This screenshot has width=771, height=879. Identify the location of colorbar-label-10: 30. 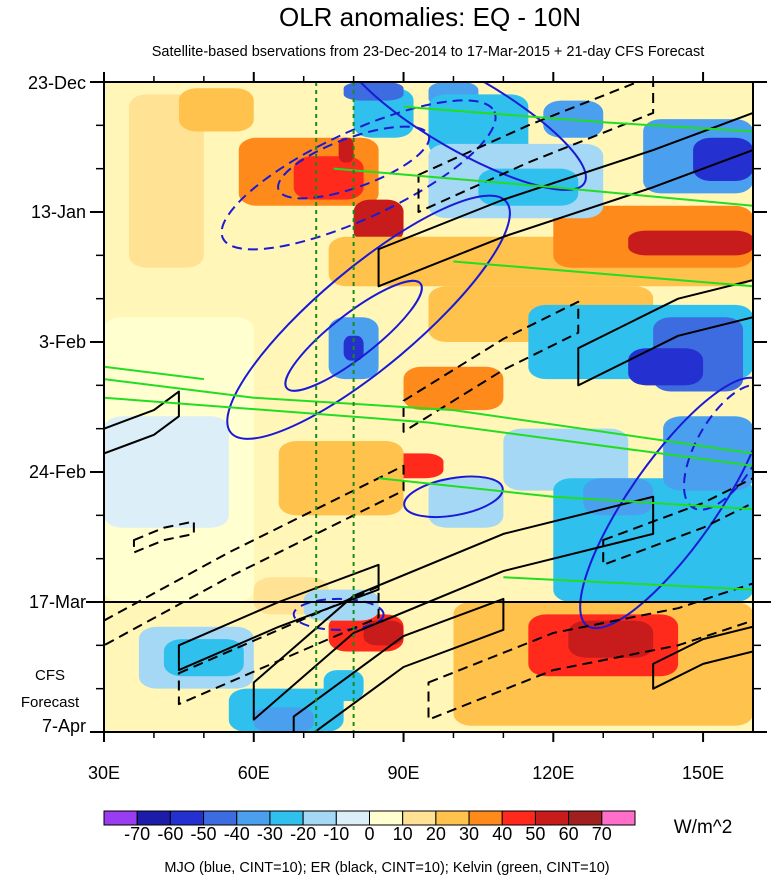
(469, 834).